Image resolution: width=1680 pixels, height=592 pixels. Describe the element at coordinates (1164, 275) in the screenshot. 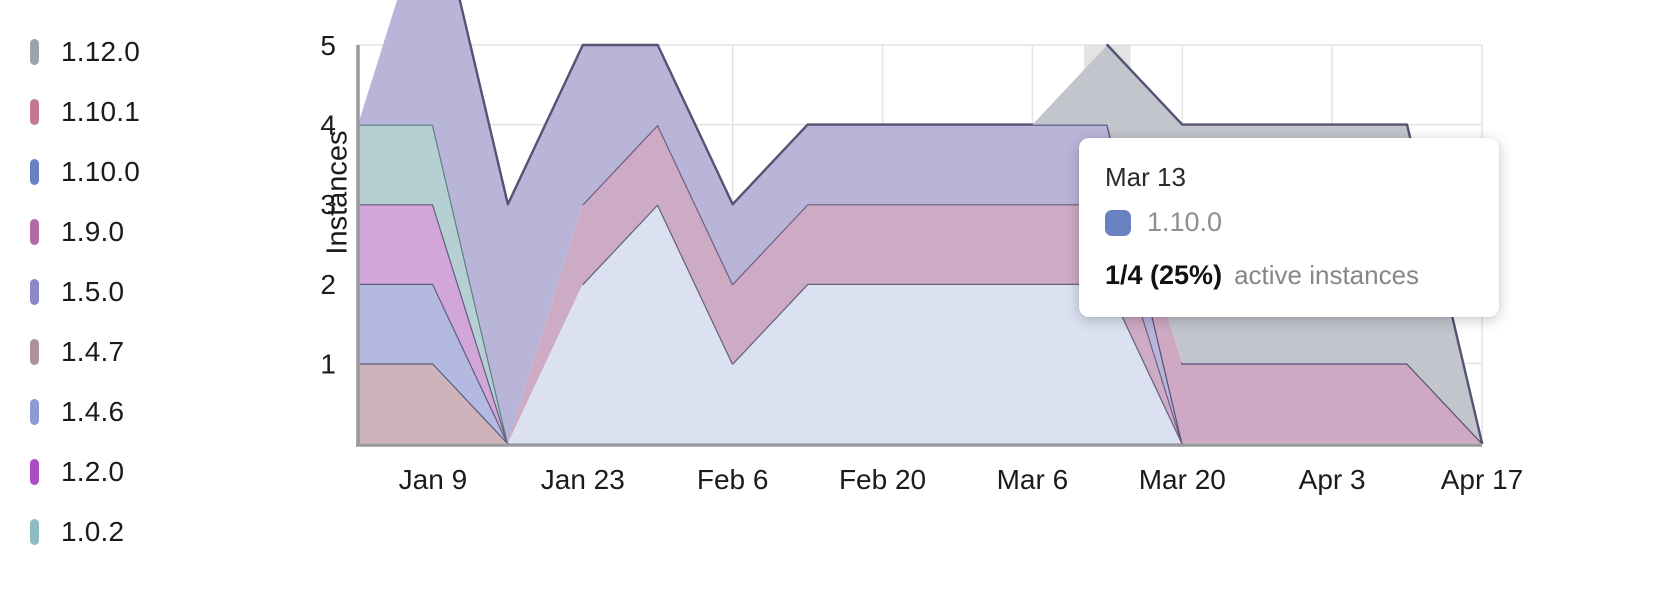

I see `tooltip-value: 1/4 (25%)` at that location.